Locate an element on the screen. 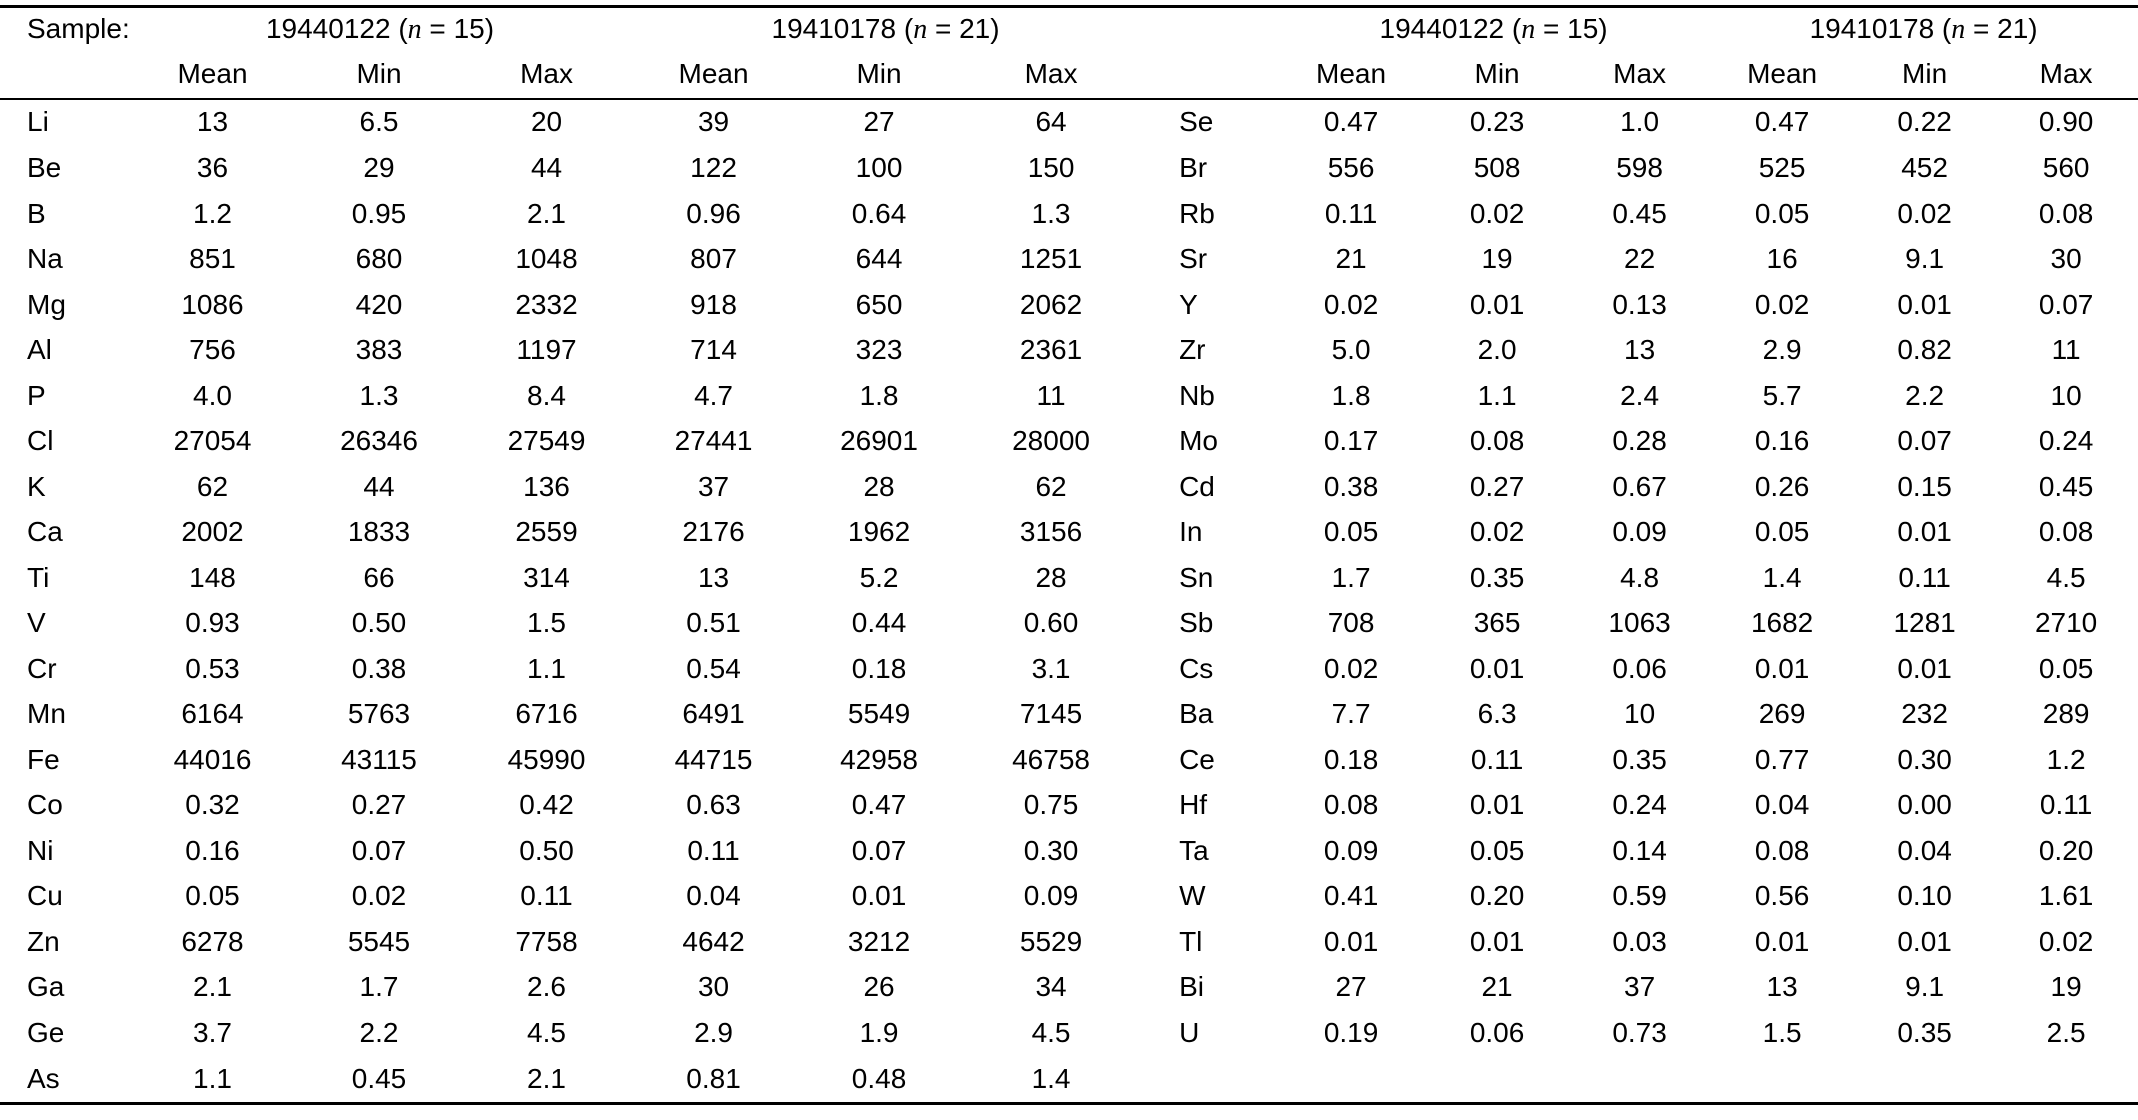 This screenshot has width=2138, height=1120. value-cell: 0.04 is located at coordinates (713, 896).